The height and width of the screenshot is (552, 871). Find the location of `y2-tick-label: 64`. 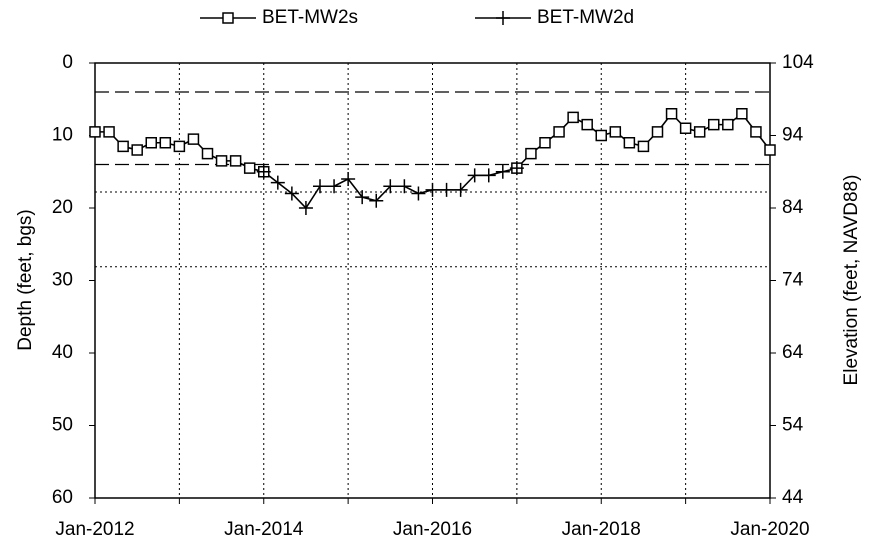

y2-tick-label: 64 is located at coordinates (793, 352).